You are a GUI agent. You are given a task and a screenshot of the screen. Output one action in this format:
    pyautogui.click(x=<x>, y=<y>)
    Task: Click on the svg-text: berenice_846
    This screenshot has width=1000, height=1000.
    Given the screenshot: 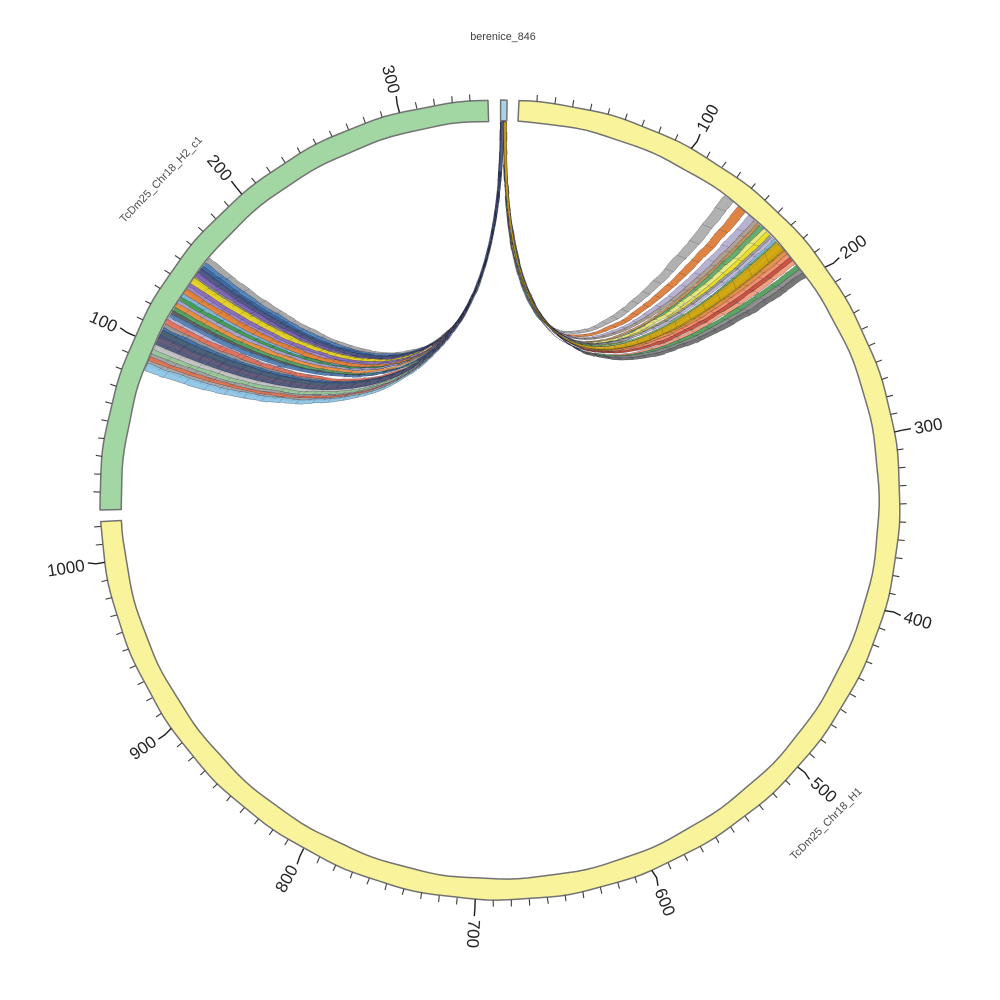 What is the action you would take?
    pyautogui.click(x=502, y=37)
    